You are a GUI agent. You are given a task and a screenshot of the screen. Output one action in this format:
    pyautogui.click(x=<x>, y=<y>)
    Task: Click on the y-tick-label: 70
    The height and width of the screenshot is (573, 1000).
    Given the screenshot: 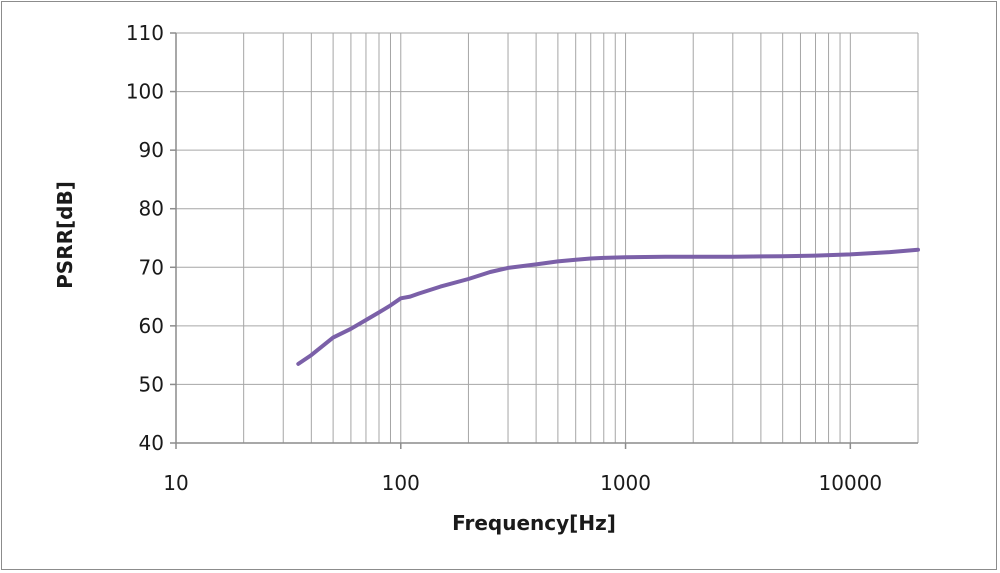 What is the action you would take?
    pyautogui.click(x=151, y=267)
    